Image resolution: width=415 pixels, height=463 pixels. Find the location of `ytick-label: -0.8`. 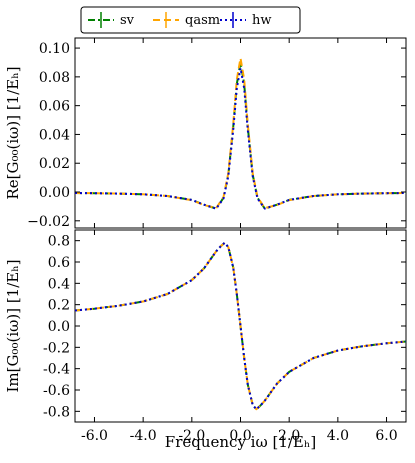

ytick-label: -0.8 is located at coordinates (56, 412).